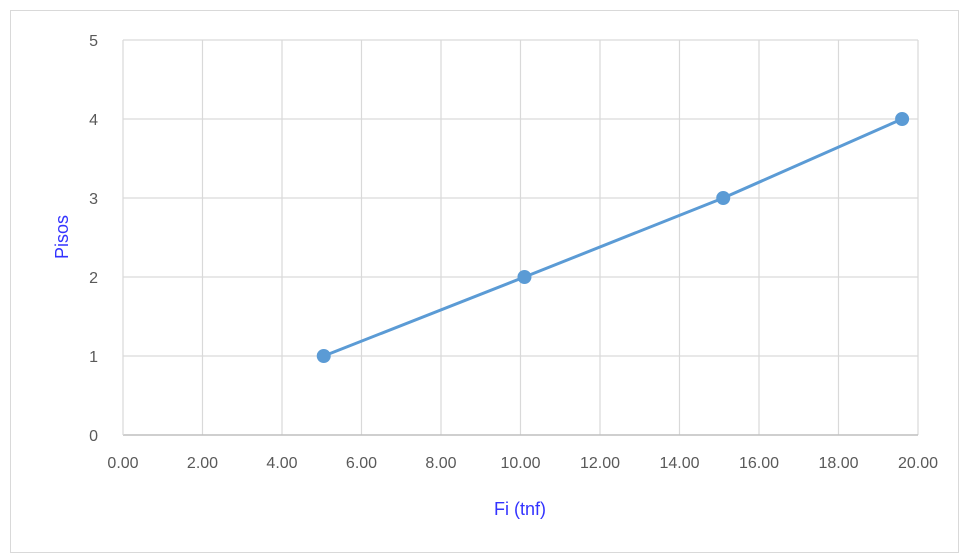  Describe the element at coordinates (838, 463) in the screenshot. I see `x-tick-label: 18.00` at that location.